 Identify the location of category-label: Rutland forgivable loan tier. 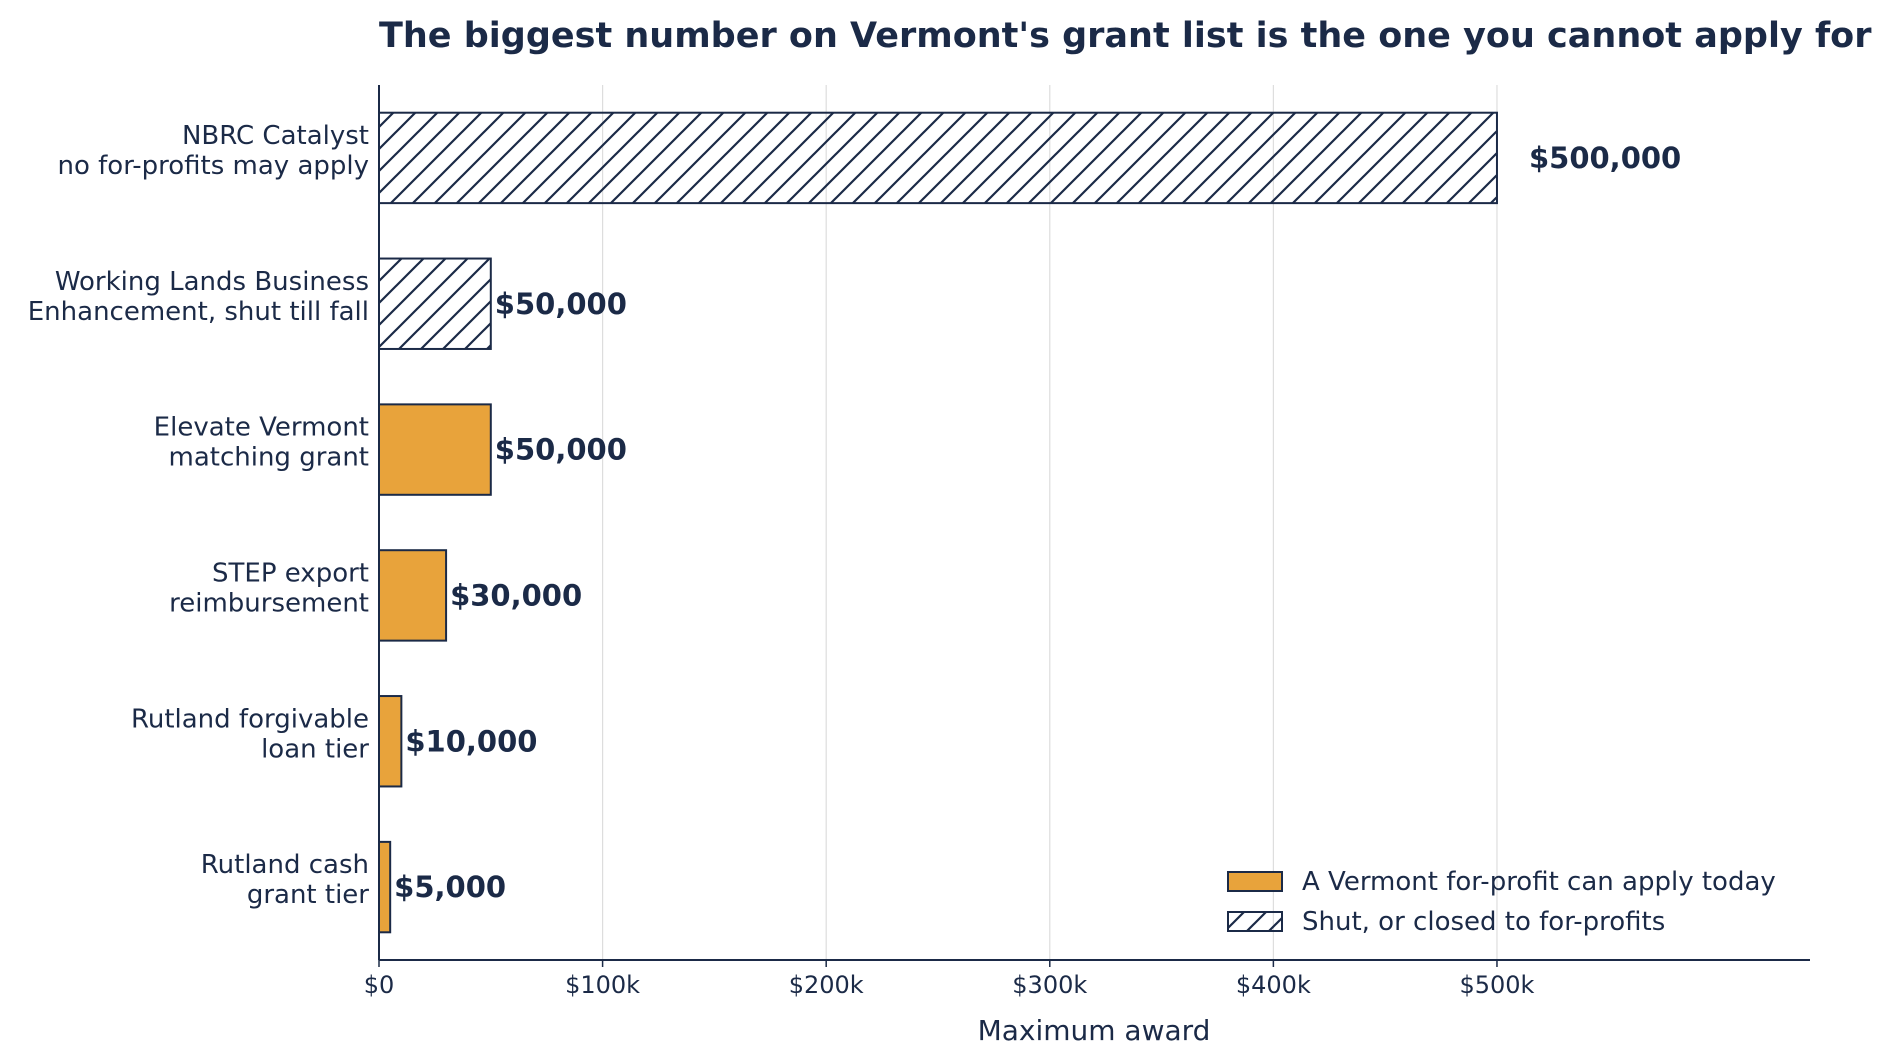
(250, 734).